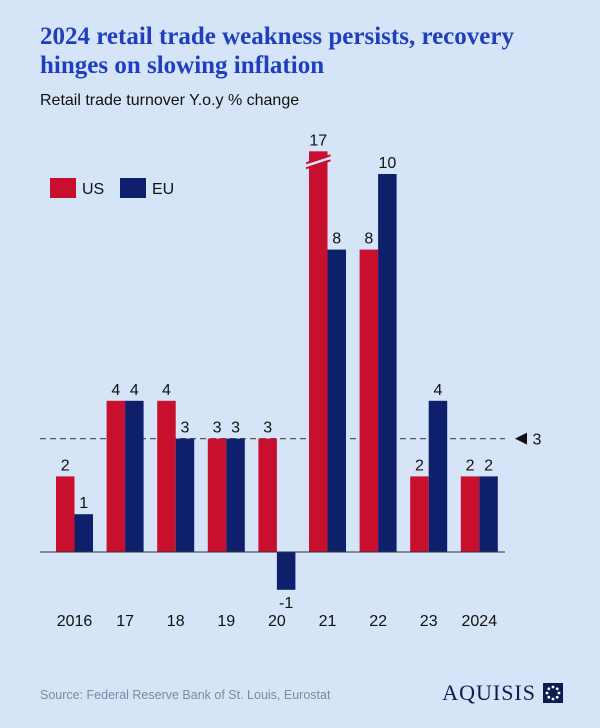 The image size is (600, 728). I want to click on legend-swatch-eu, so click(133, 188).